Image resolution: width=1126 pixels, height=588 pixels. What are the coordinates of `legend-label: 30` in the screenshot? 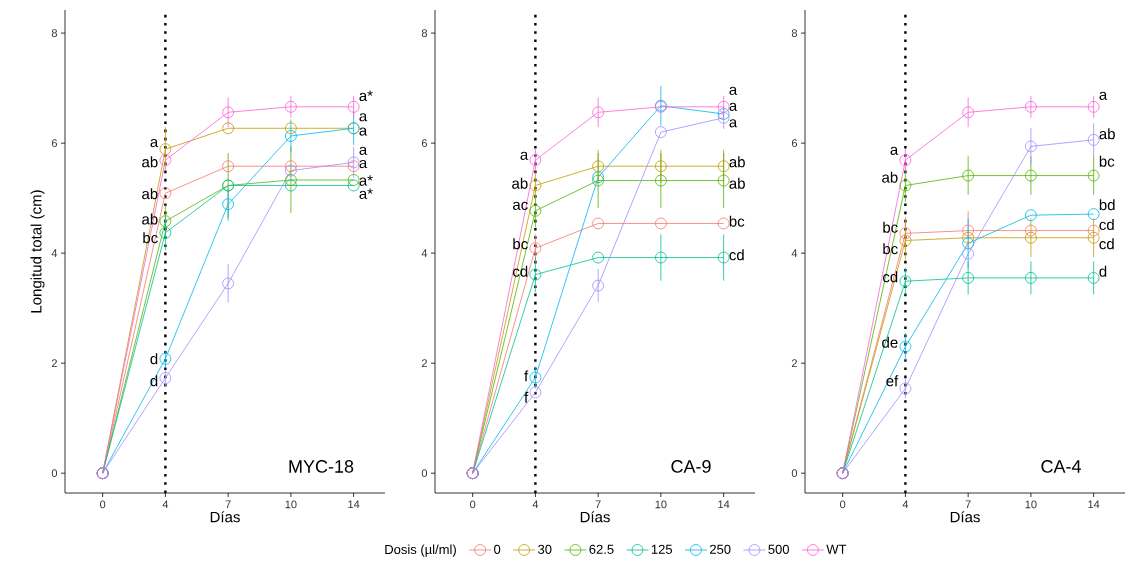 It's located at (545, 549).